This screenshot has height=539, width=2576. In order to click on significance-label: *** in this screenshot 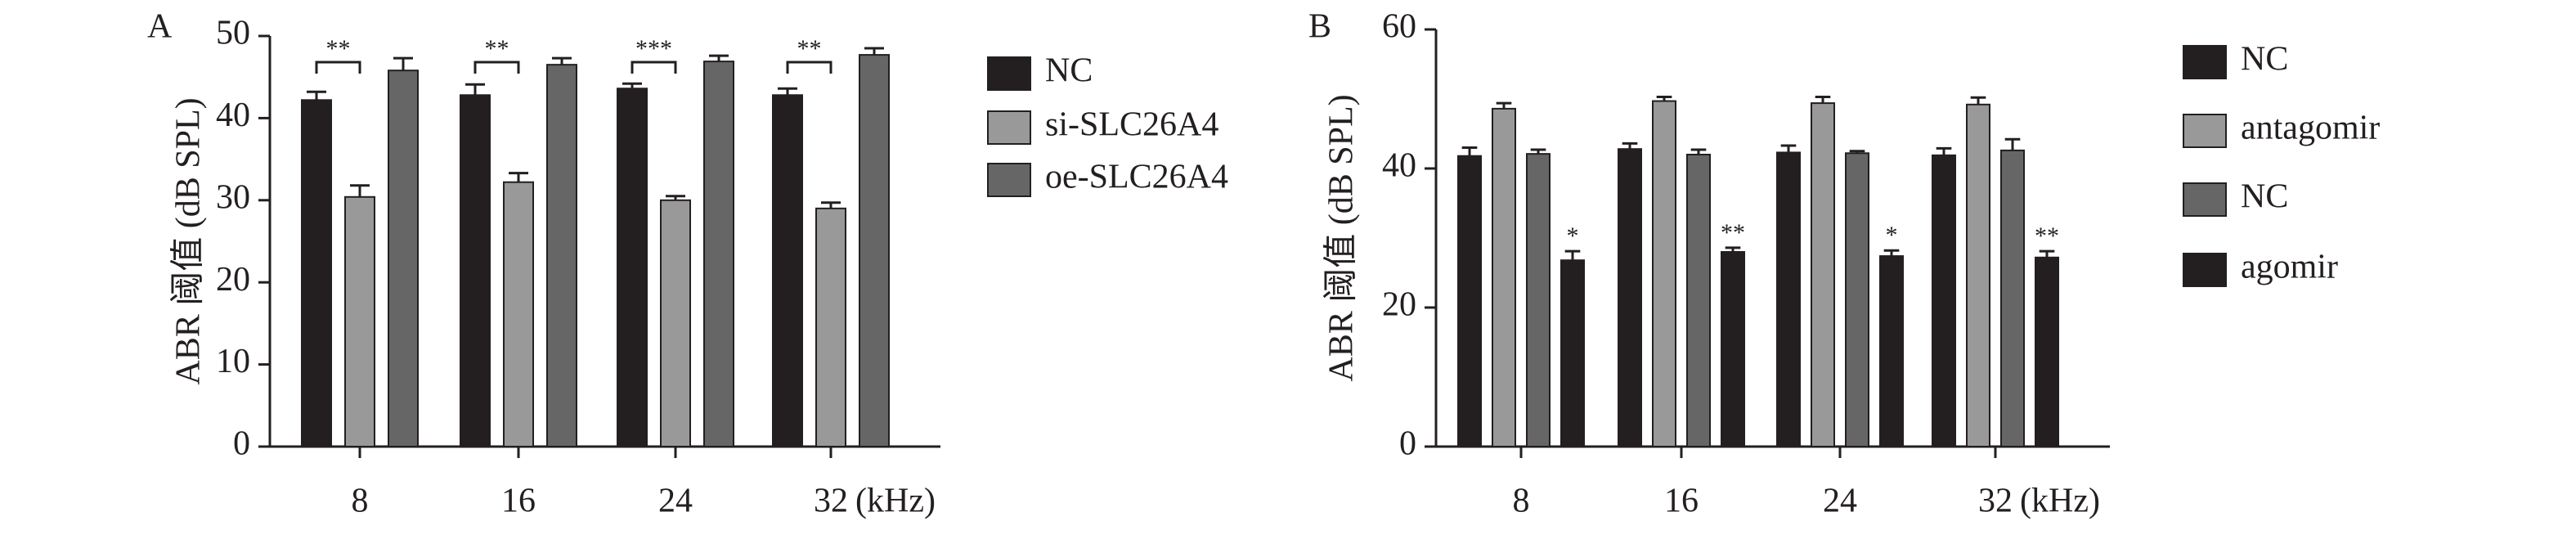, I will do `click(654, 49)`.